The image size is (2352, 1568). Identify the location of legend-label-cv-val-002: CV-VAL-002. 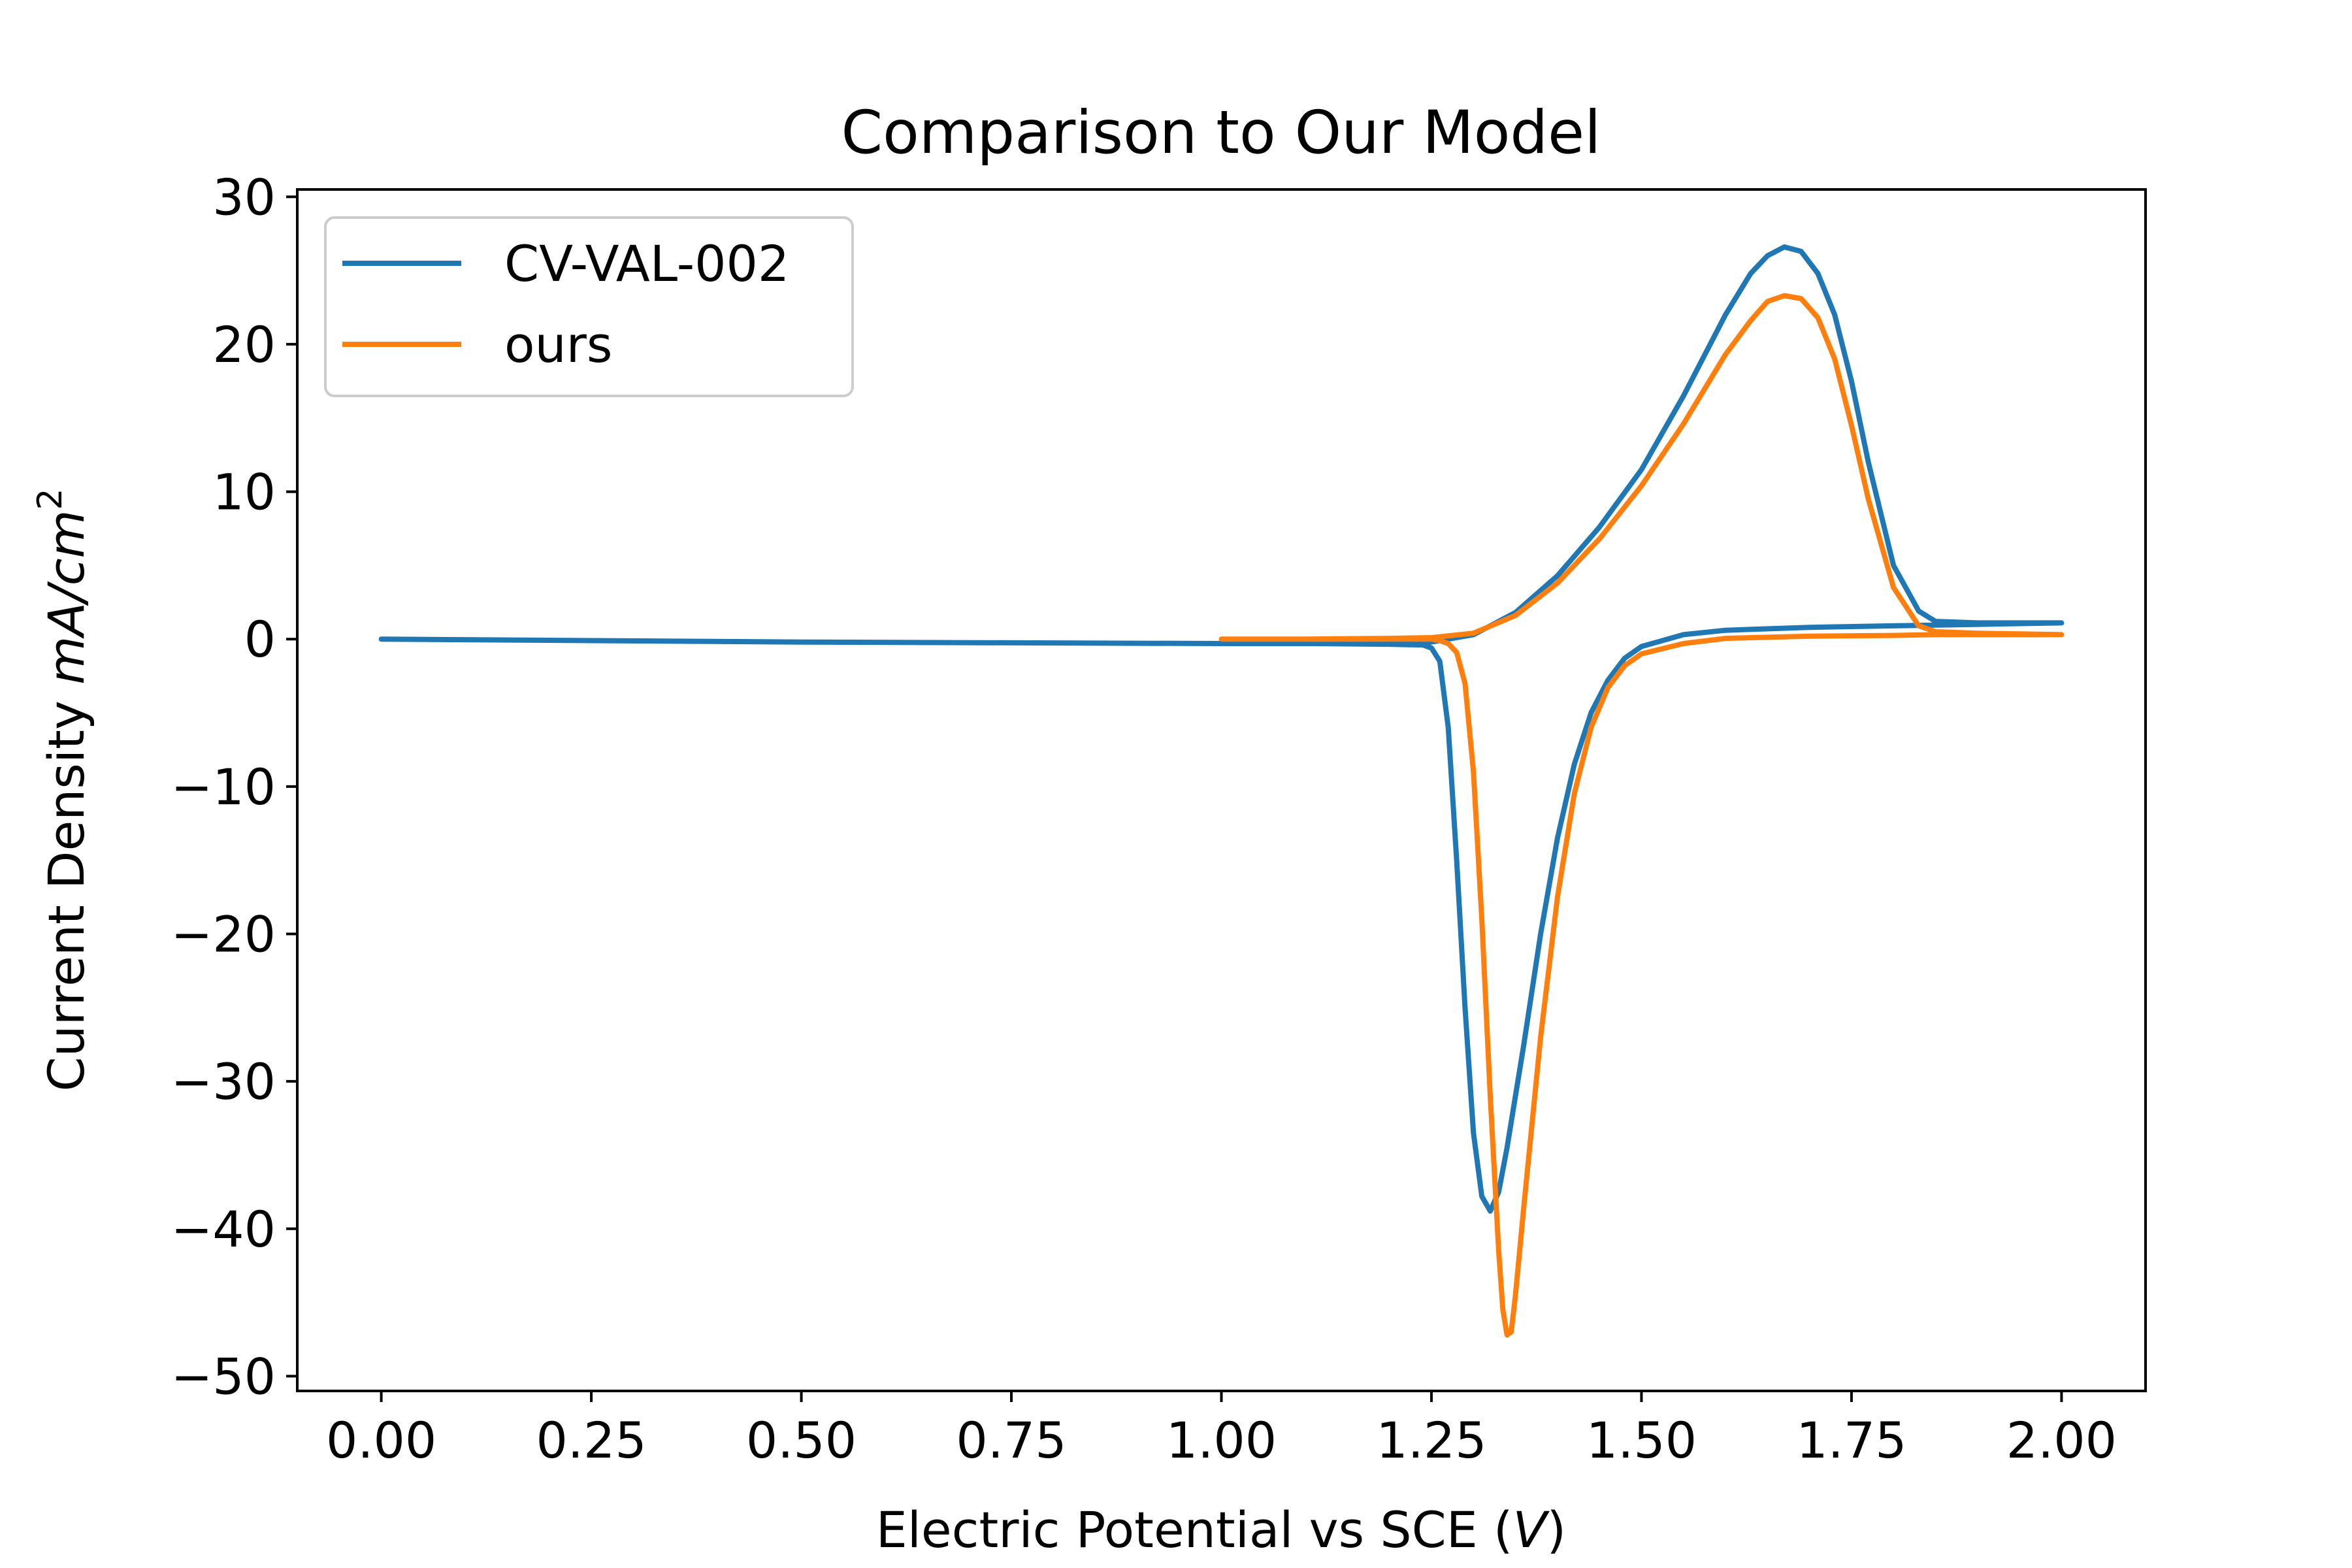
(646, 264).